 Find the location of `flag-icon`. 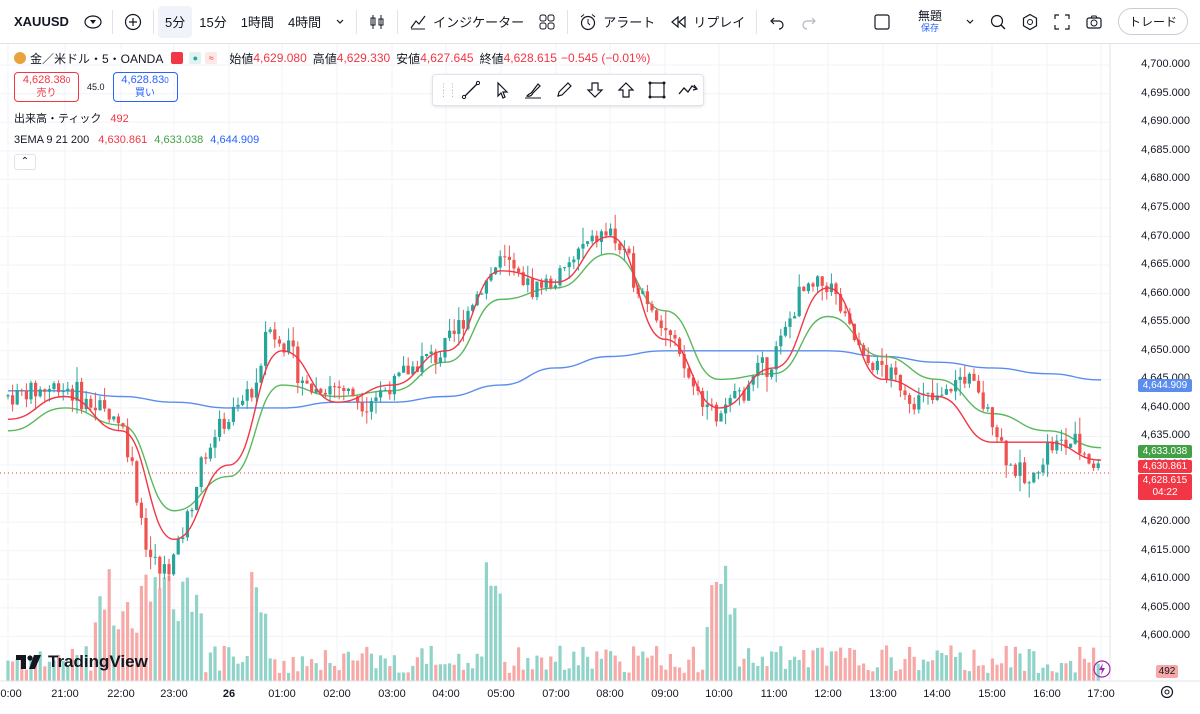

flag-icon is located at coordinates (177, 58).